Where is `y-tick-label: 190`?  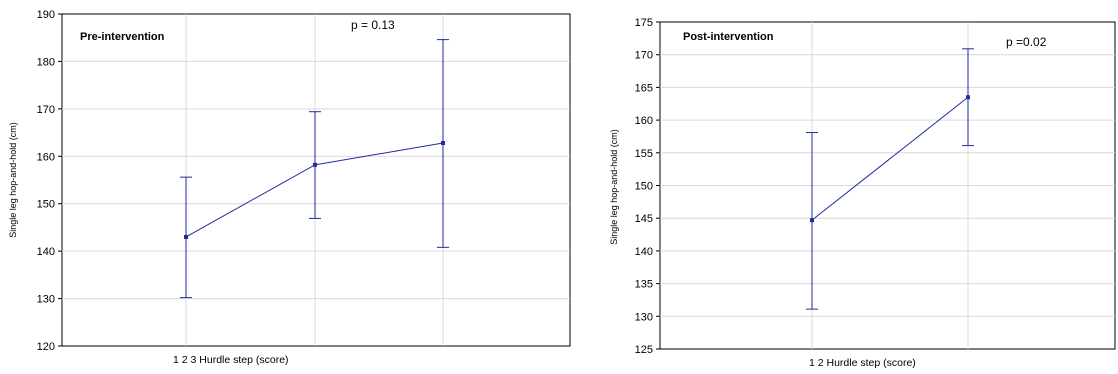
y-tick-label: 190 is located at coordinates (46, 15).